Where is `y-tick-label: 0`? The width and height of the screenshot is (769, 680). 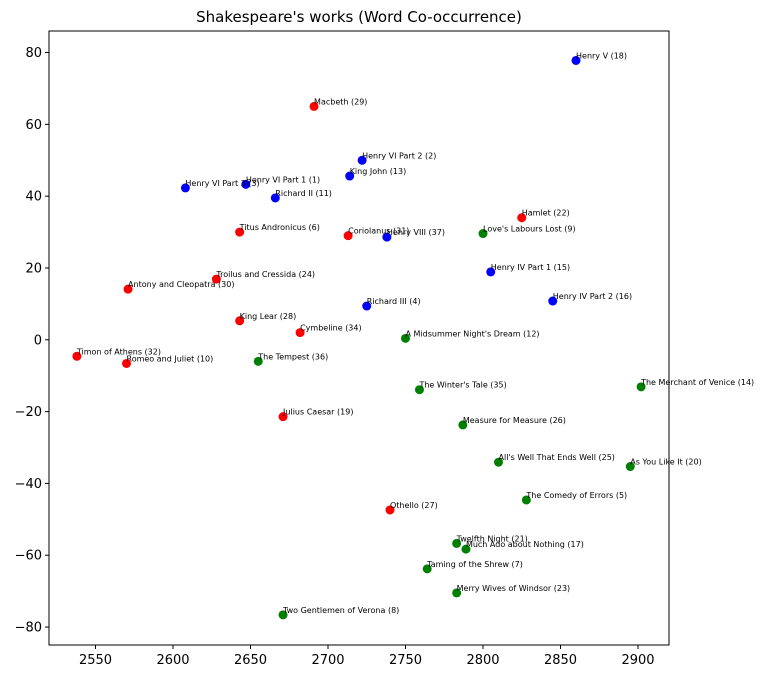 y-tick-label: 0 is located at coordinates (38, 340).